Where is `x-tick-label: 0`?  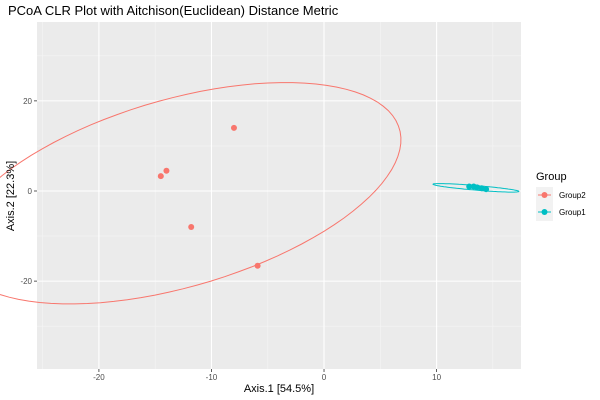
x-tick-label: 0 is located at coordinates (324, 377).